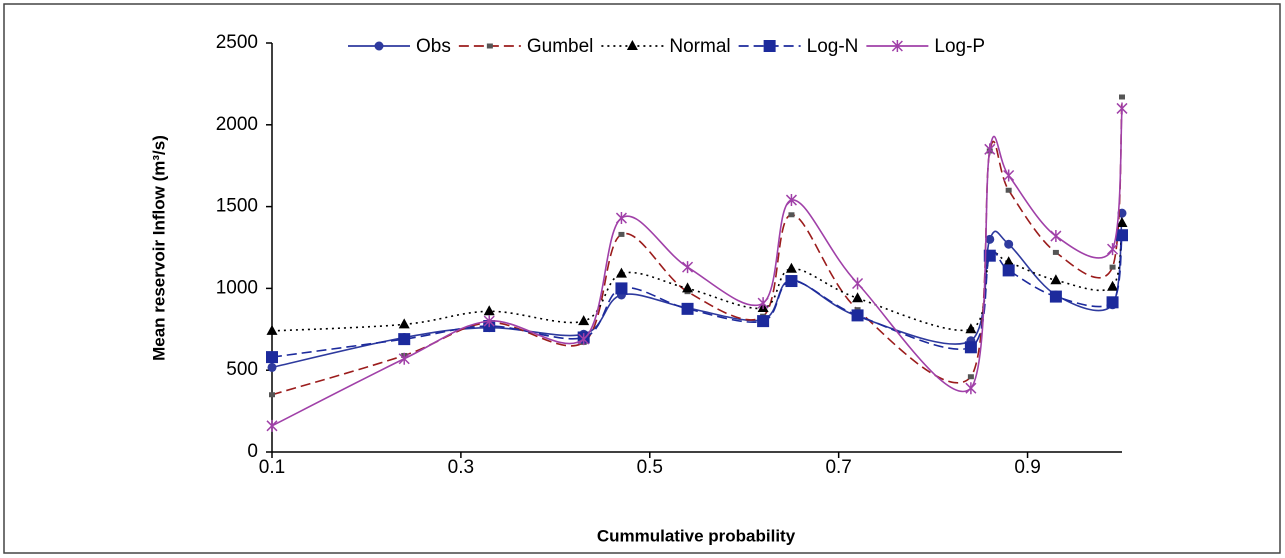 This screenshot has width=1285, height=558. What do you see at coordinates (833, 46) in the screenshot?
I see `legend-label: Log-N` at bounding box center [833, 46].